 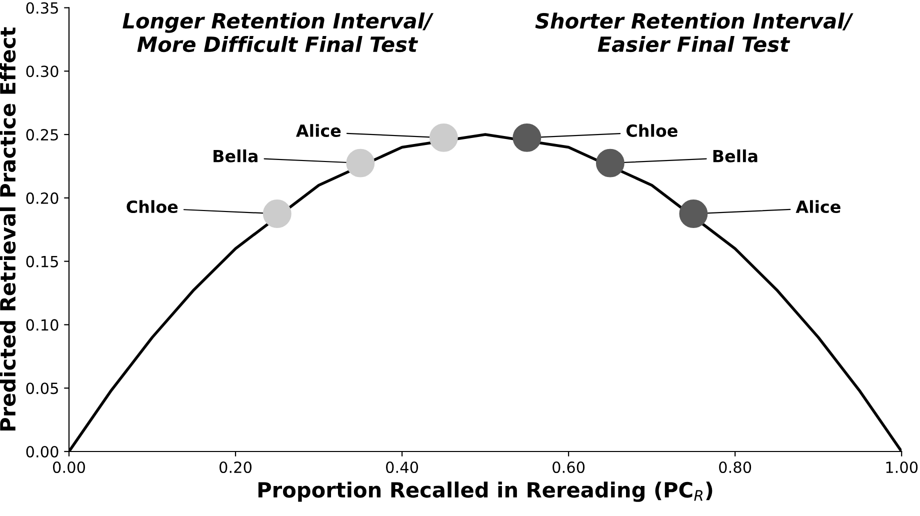 What do you see at coordinates (42, 262) in the screenshot?
I see `y-tick-label: 0.15` at bounding box center [42, 262].